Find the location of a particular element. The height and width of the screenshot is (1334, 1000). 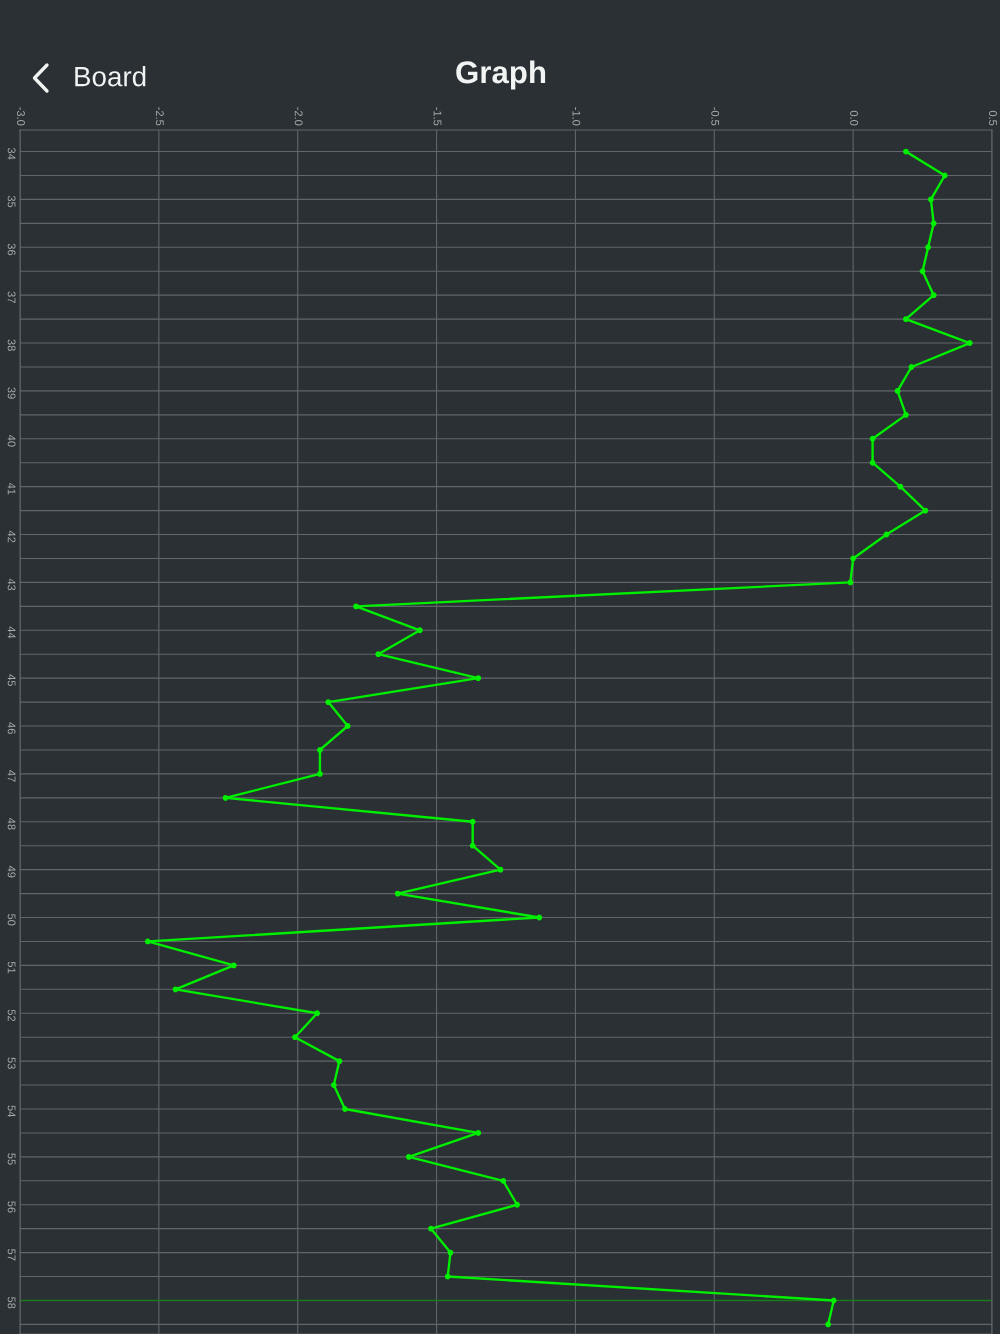

y-tick-label: 57 is located at coordinates (11, 1255).